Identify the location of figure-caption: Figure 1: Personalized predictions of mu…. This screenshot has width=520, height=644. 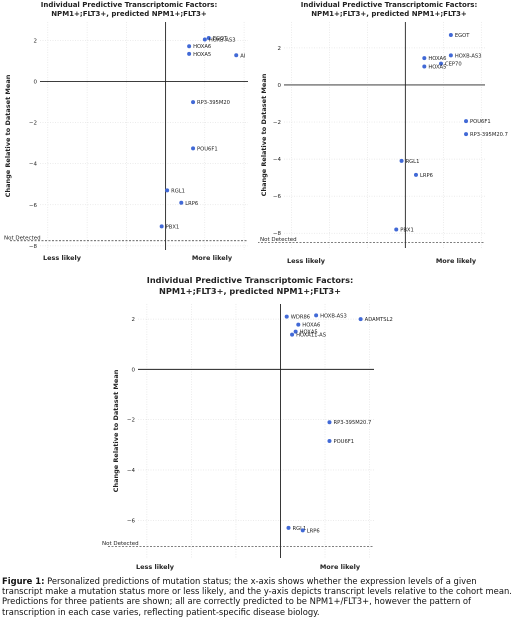
(259, 596).